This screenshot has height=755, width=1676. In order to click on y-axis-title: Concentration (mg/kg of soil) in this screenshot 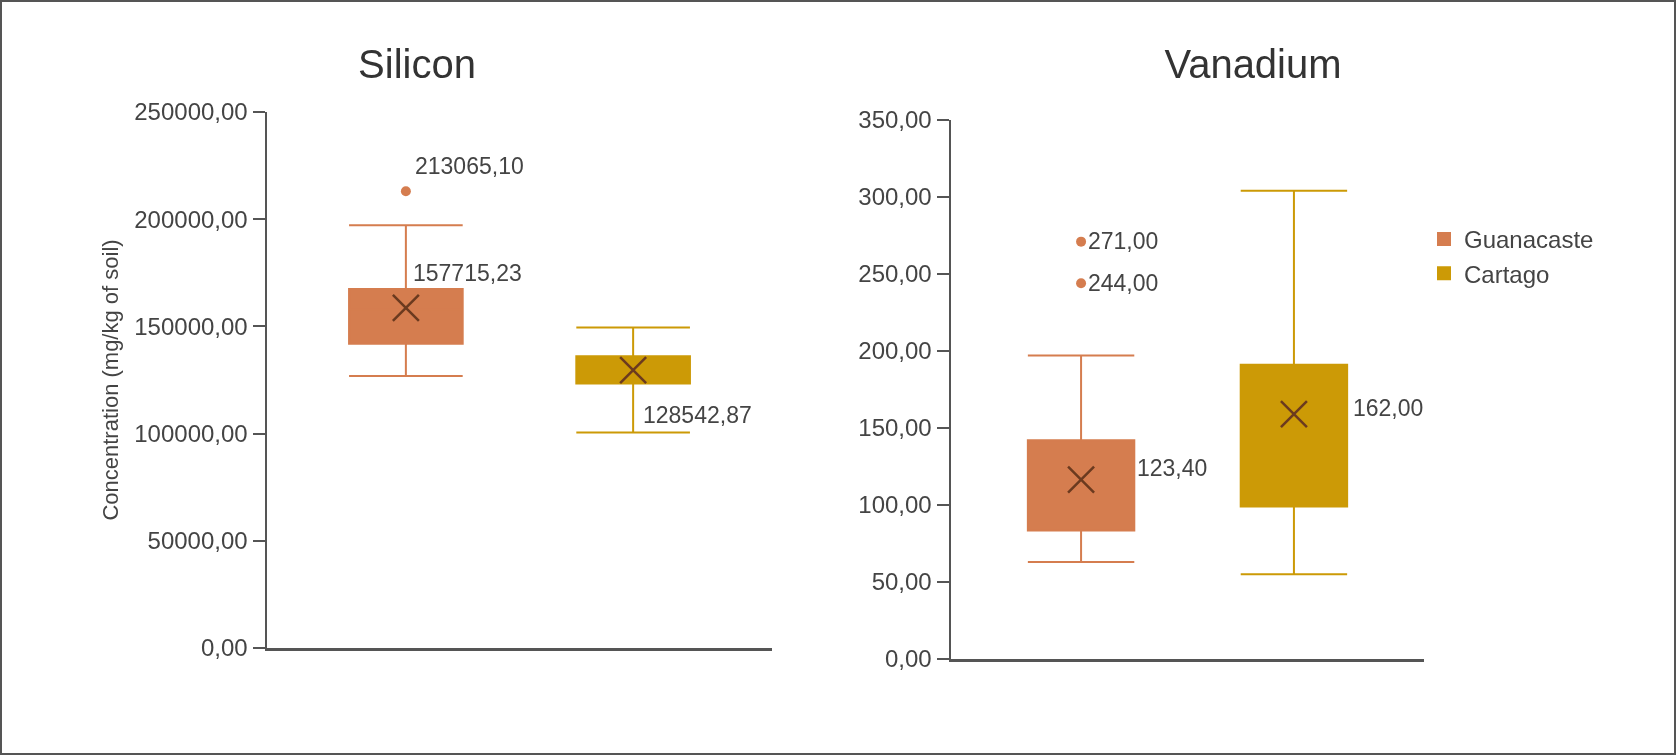, I will do `click(110, 380)`.